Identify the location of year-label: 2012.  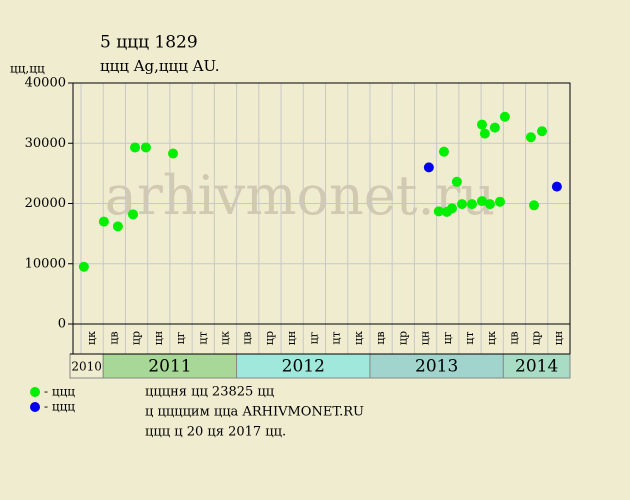
(303, 367).